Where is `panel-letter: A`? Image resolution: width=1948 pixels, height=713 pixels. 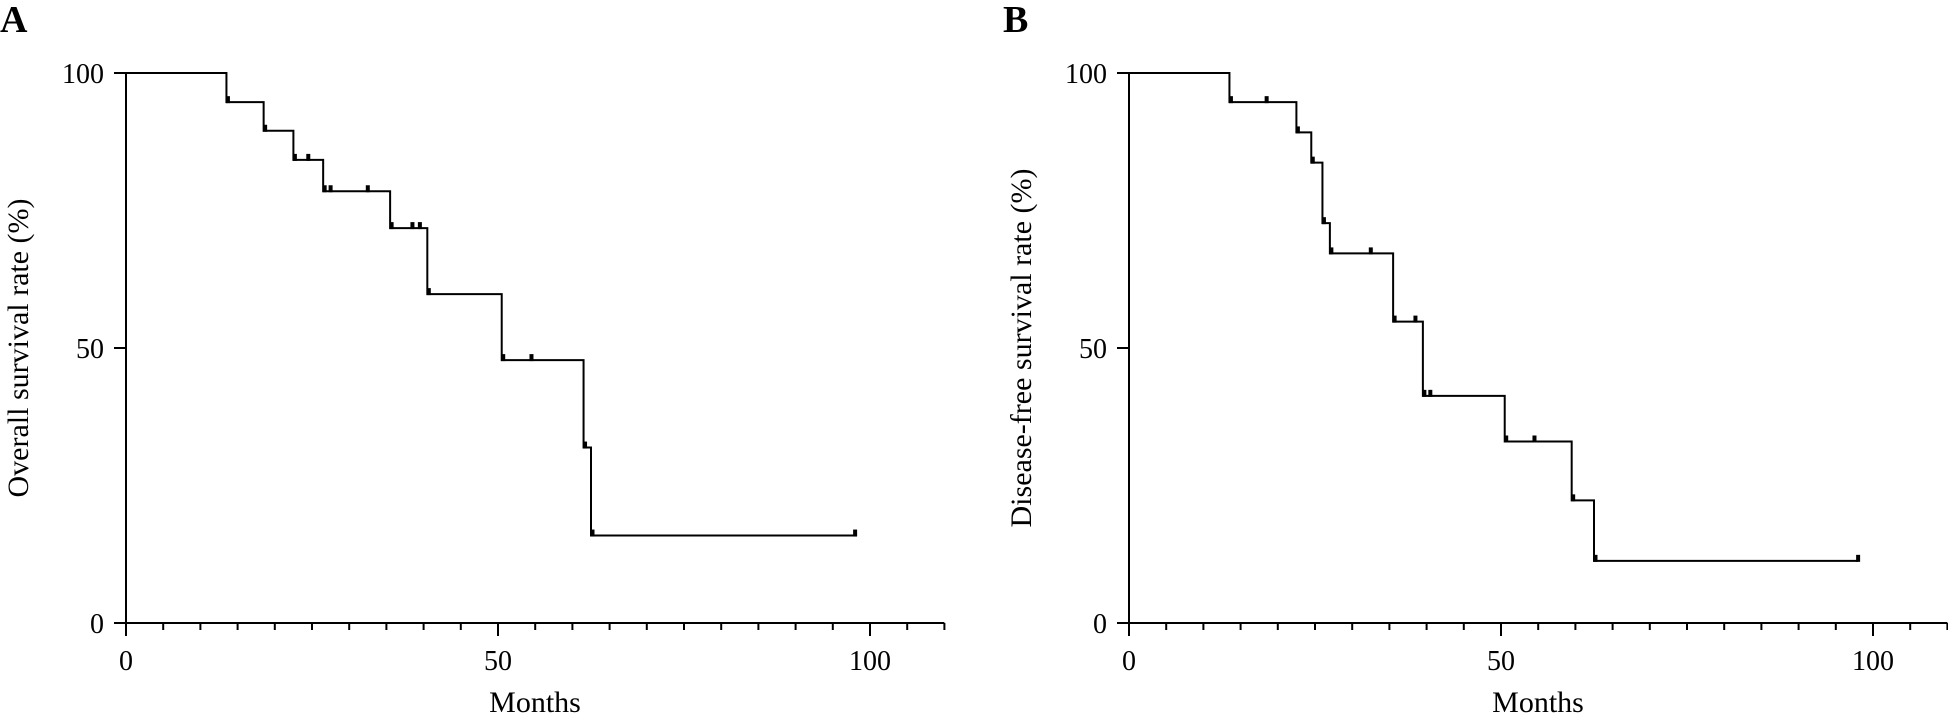 panel-letter: A is located at coordinates (14, 20).